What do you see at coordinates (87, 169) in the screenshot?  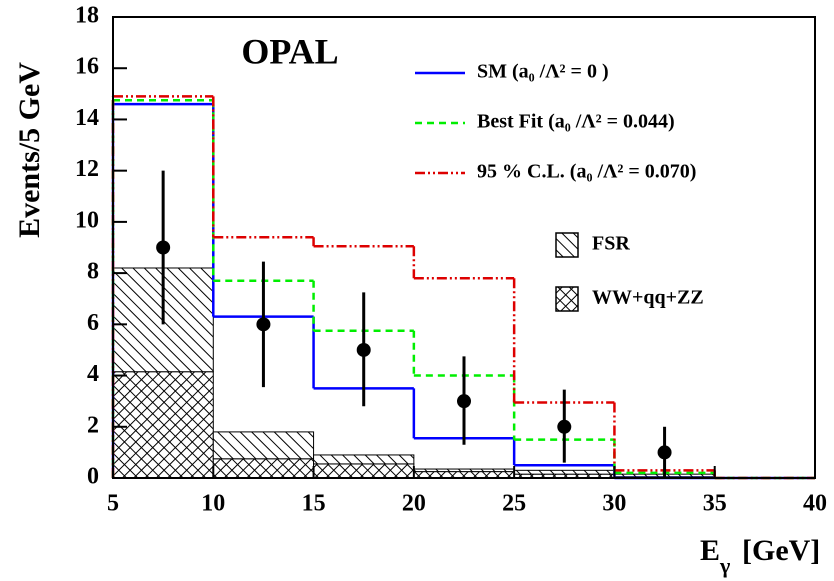 I see `y-tick-label: 12` at bounding box center [87, 169].